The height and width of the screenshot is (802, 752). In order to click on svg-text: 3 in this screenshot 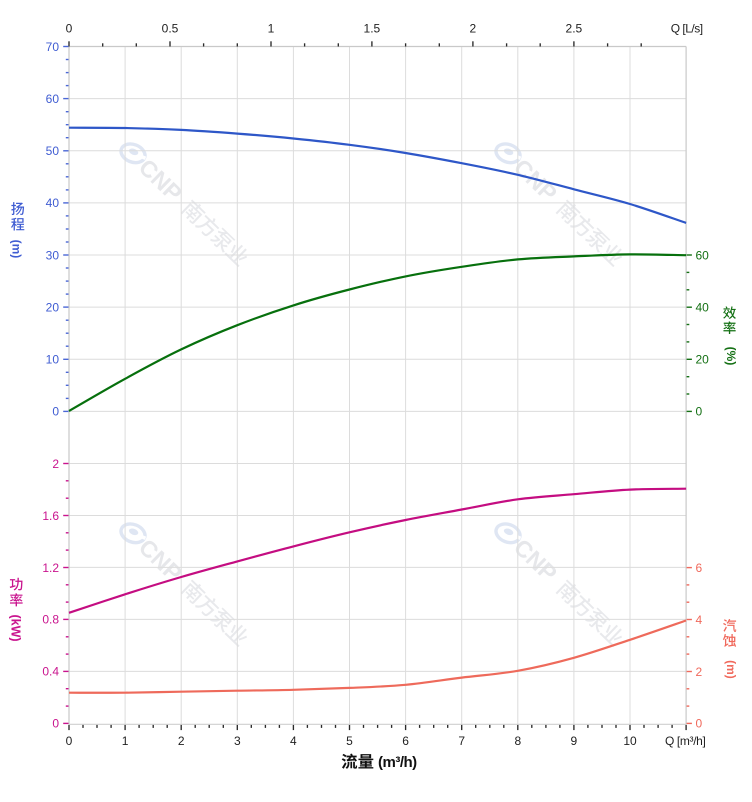, I will do `click(237, 741)`.